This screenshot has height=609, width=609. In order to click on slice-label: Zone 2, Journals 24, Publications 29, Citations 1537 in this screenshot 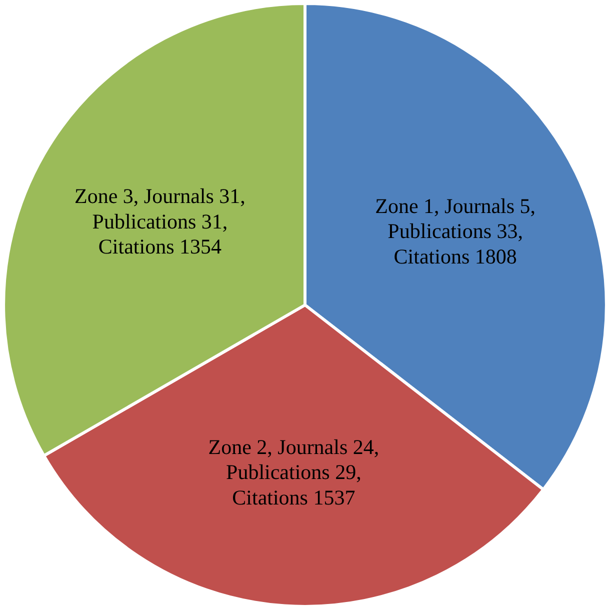, I will do `click(294, 472)`.